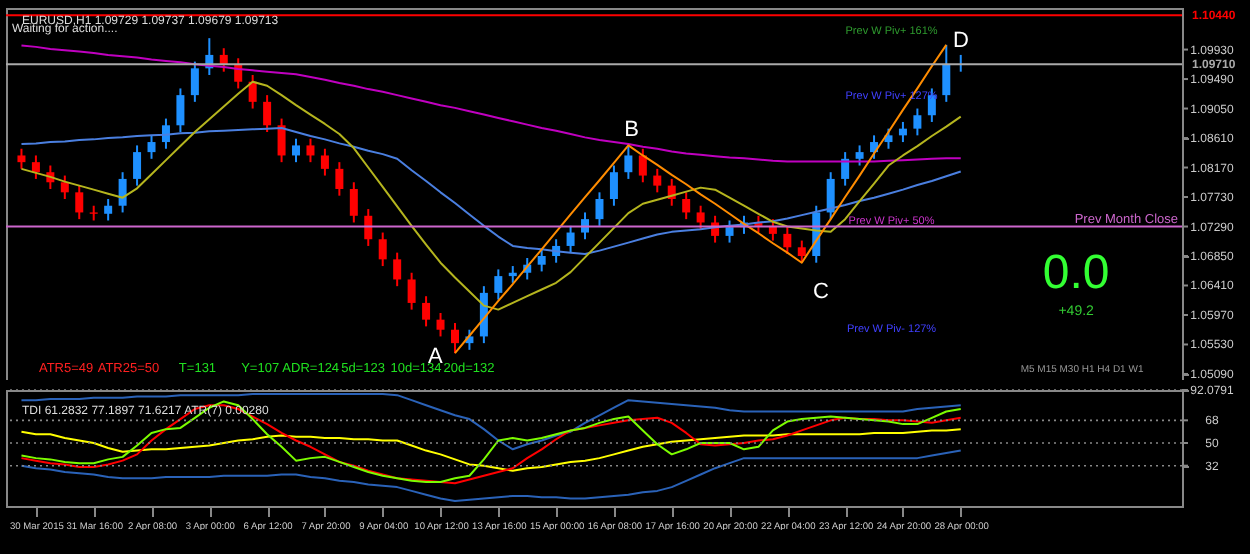  Describe the element at coordinates (631, 130) in the screenshot. I see `annotation: B` at that location.